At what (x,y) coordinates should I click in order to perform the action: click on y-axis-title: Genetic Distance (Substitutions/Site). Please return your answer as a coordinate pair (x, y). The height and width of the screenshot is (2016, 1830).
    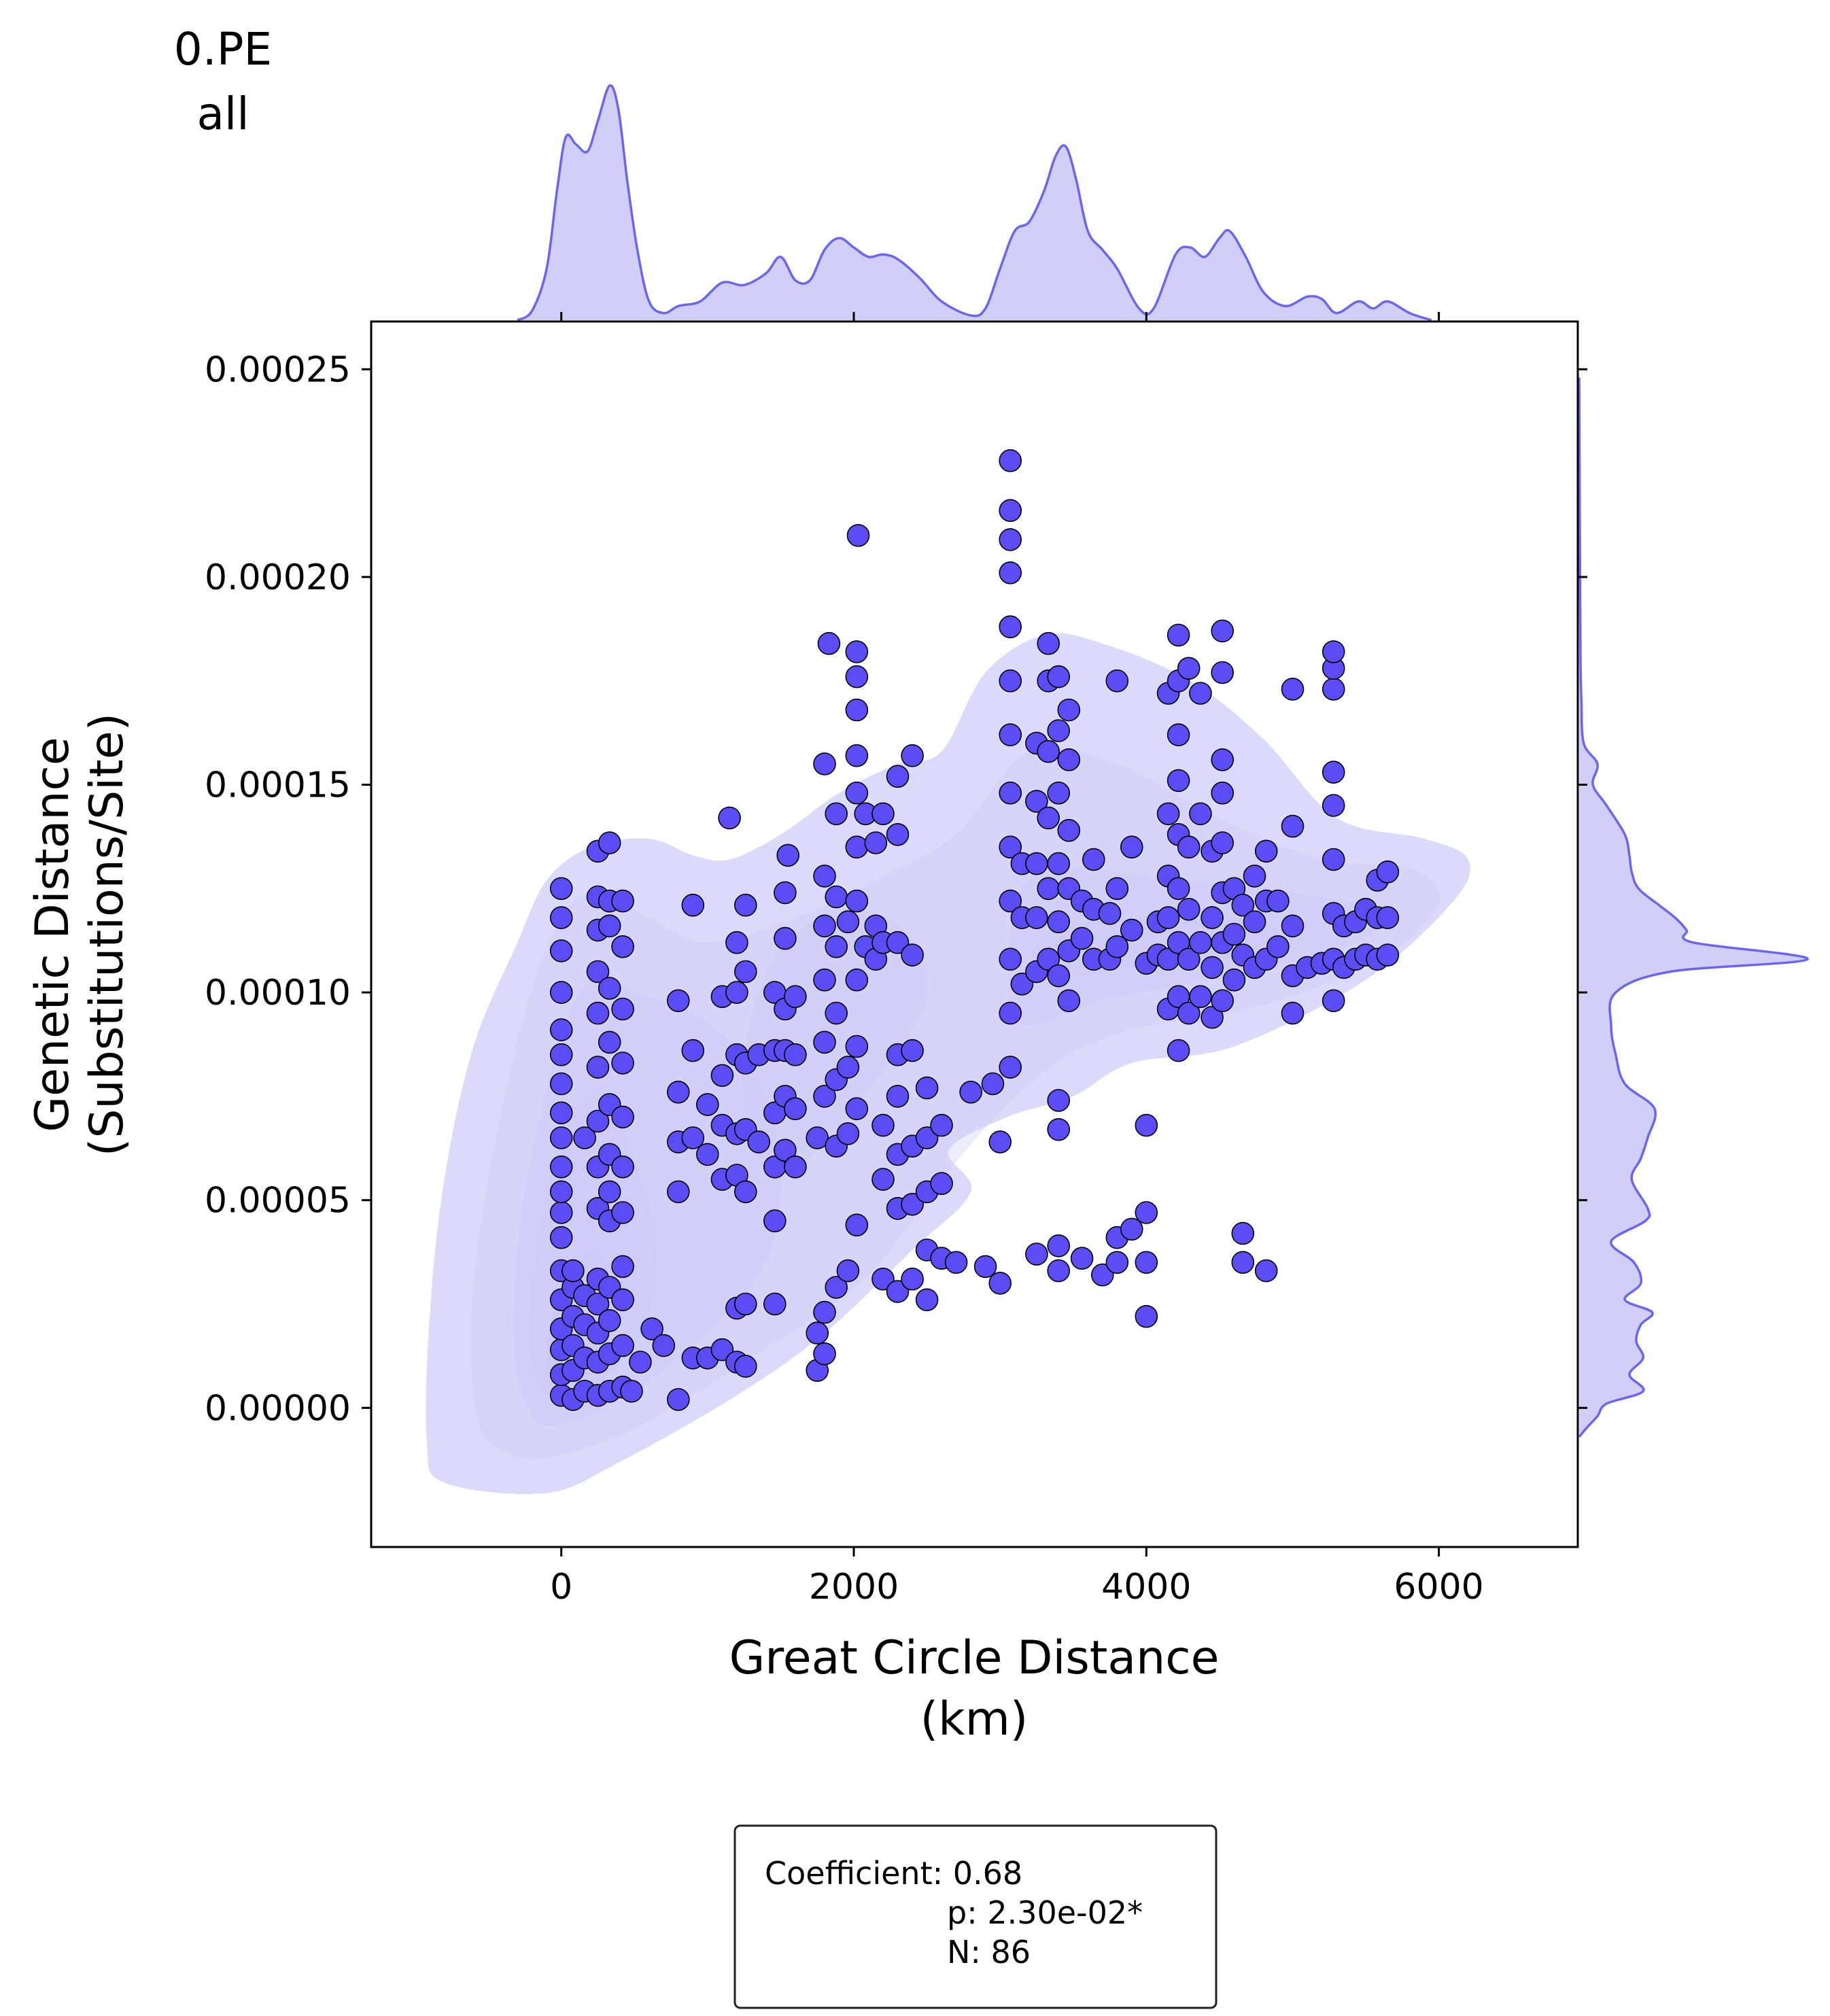
    Looking at the image, I should click on (80, 934).